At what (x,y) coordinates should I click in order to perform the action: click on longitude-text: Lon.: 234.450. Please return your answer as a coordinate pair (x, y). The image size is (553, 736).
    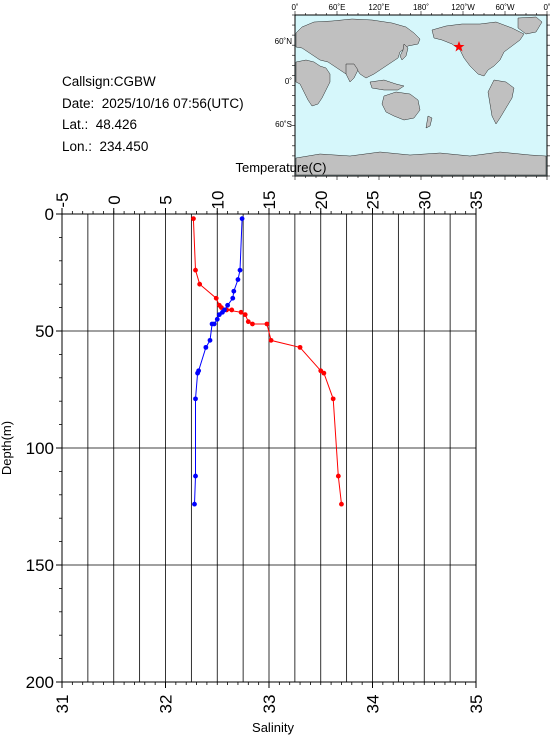
    Looking at the image, I should click on (105, 146).